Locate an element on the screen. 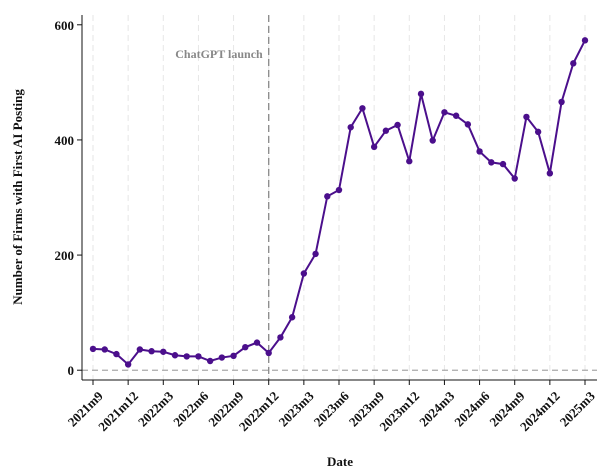  x-tick-label: 2024m3 is located at coordinates (437, 409).